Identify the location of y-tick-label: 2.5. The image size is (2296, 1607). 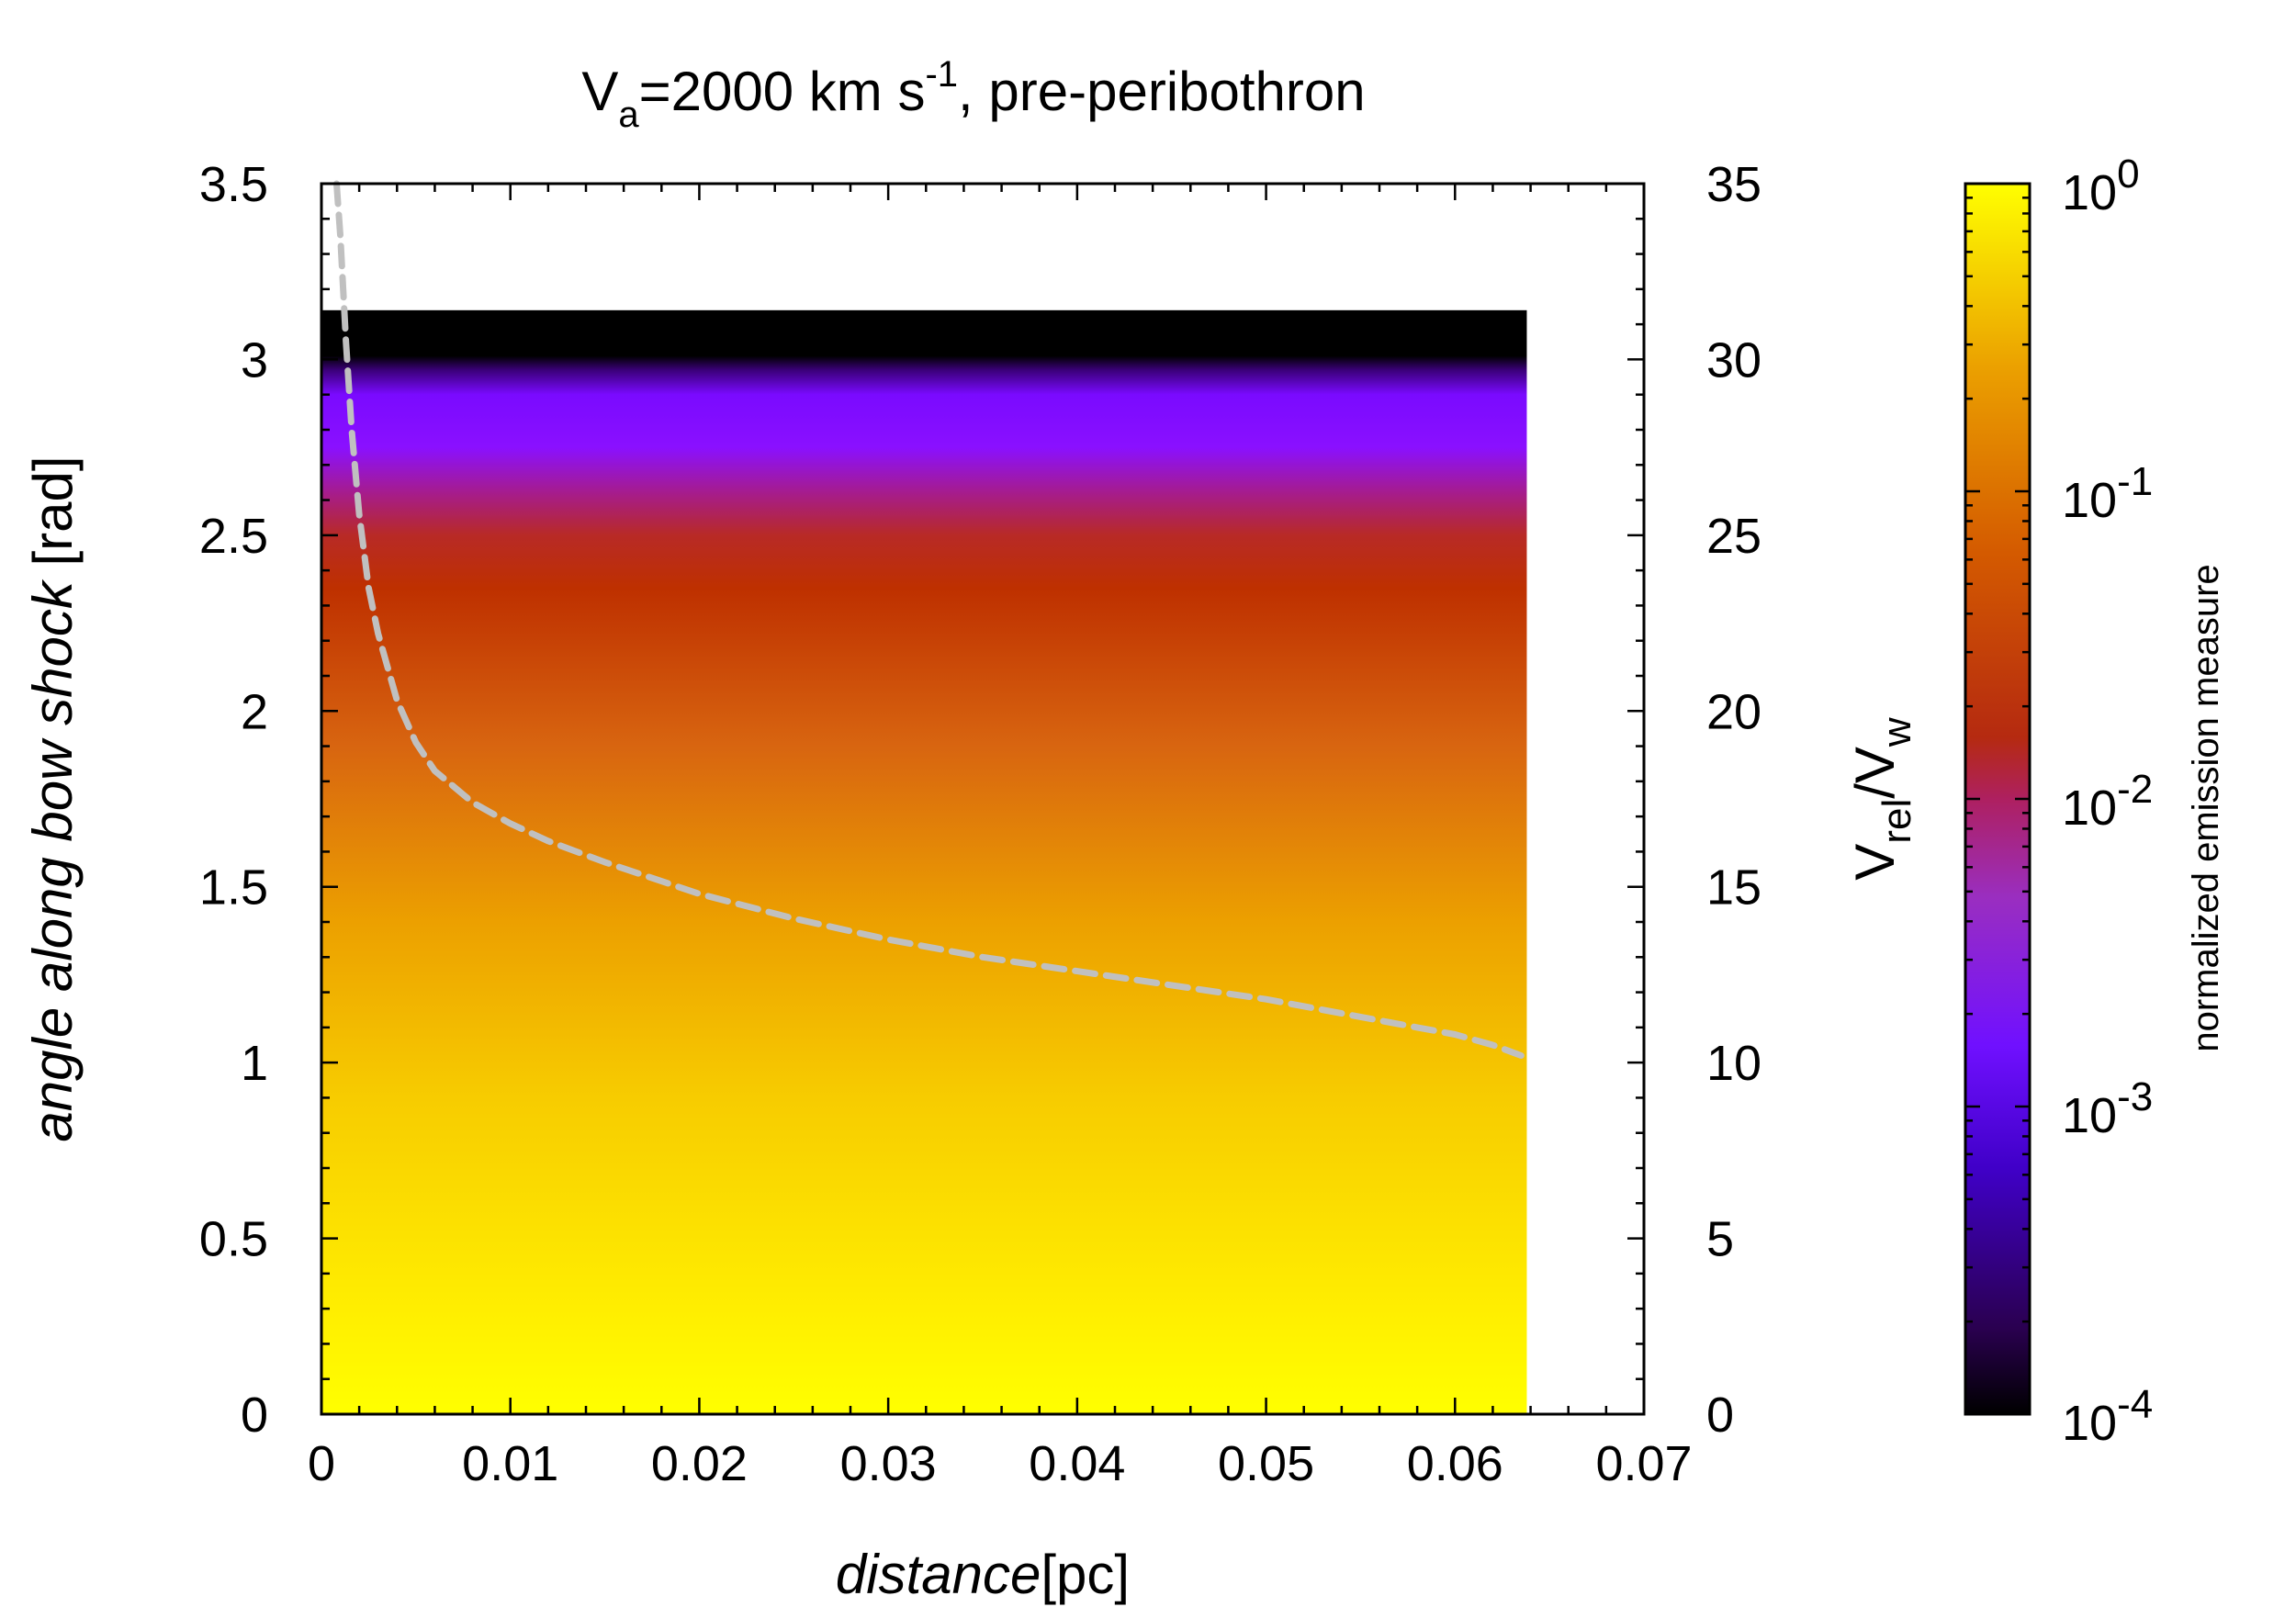
(233, 536).